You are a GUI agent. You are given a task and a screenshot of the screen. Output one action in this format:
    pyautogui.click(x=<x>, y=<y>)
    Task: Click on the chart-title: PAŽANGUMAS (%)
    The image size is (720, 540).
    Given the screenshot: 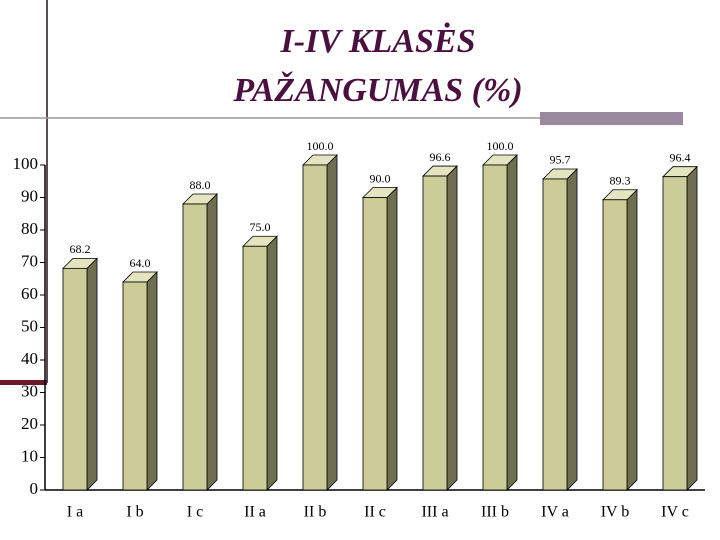 What is the action you would take?
    pyautogui.click(x=377, y=90)
    